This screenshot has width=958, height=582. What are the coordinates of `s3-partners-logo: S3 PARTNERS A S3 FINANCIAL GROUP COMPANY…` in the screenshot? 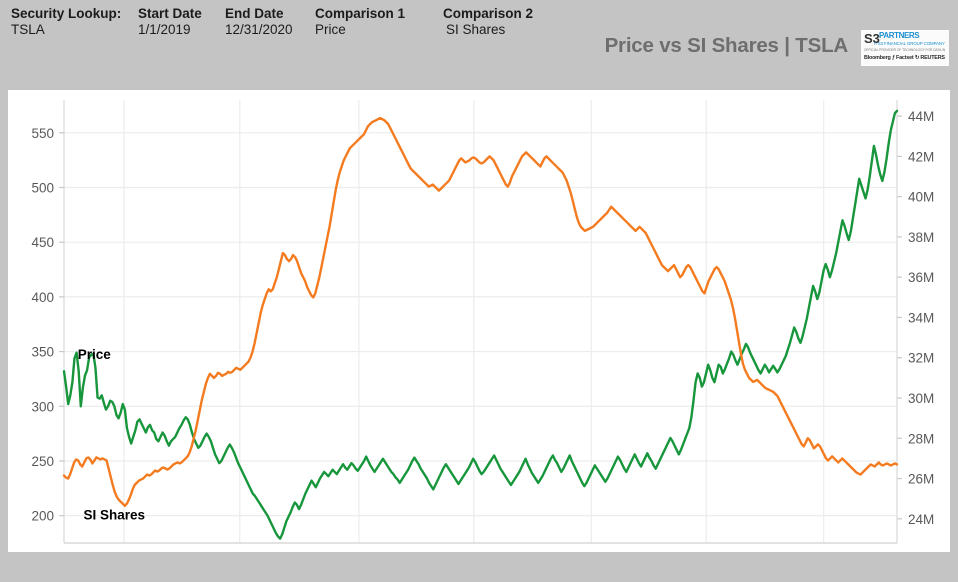 It's located at (905, 48).